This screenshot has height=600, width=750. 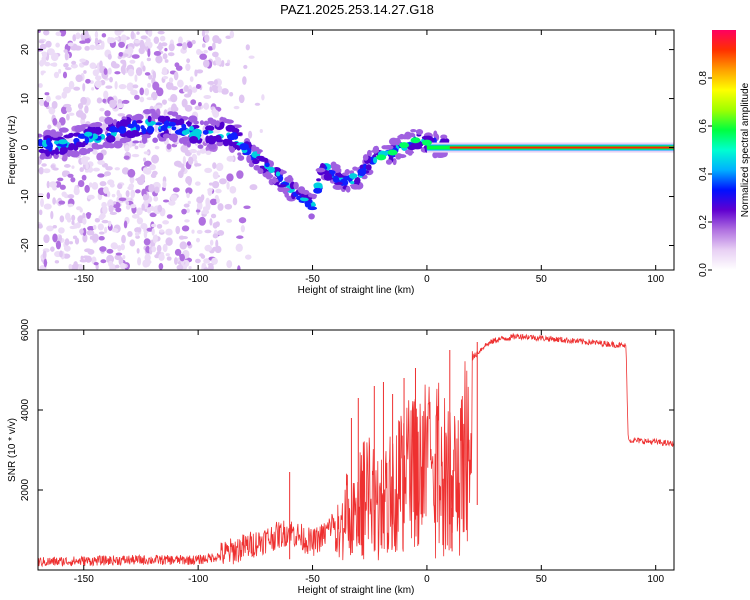 What do you see at coordinates (25, 409) in the screenshot?
I see `snr-y-tick-label: 4000` at bounding box center [25, 409].